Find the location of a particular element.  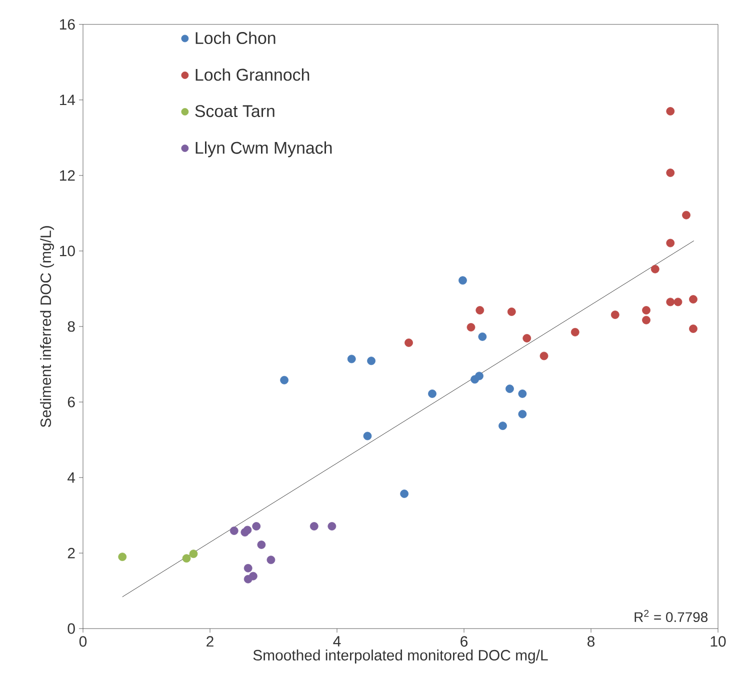

y-tick-label: 16 is located at coordinates (67, 24).